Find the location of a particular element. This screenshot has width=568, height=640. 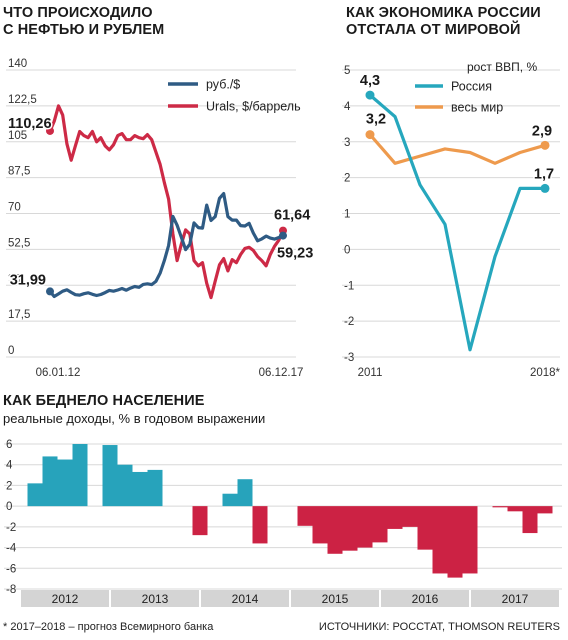

gdp-legend: рост ВВП, % Россия весь мир is located at coordinates (476, 87).